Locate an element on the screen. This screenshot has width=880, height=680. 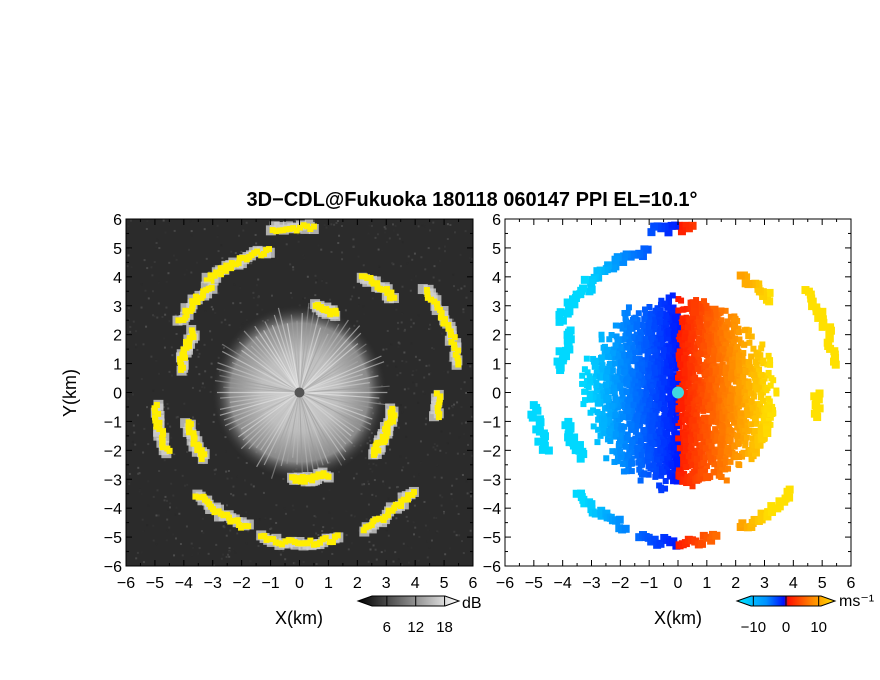
velocity-colorbar: −10 0 10 ms⁻¹ is located at coordinates (804, 614).